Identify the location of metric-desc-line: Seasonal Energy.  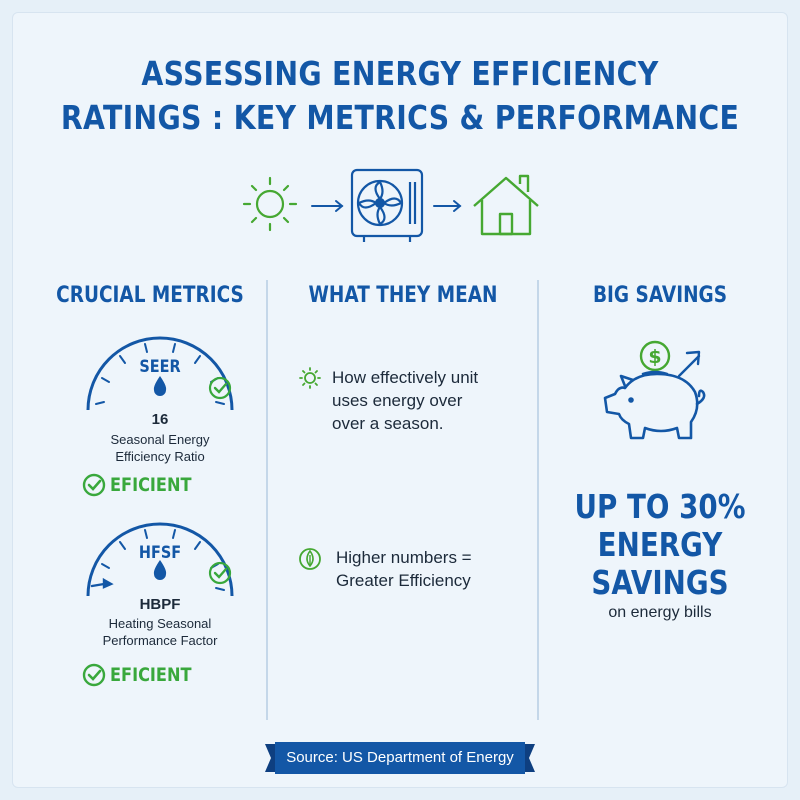
(160, 439).